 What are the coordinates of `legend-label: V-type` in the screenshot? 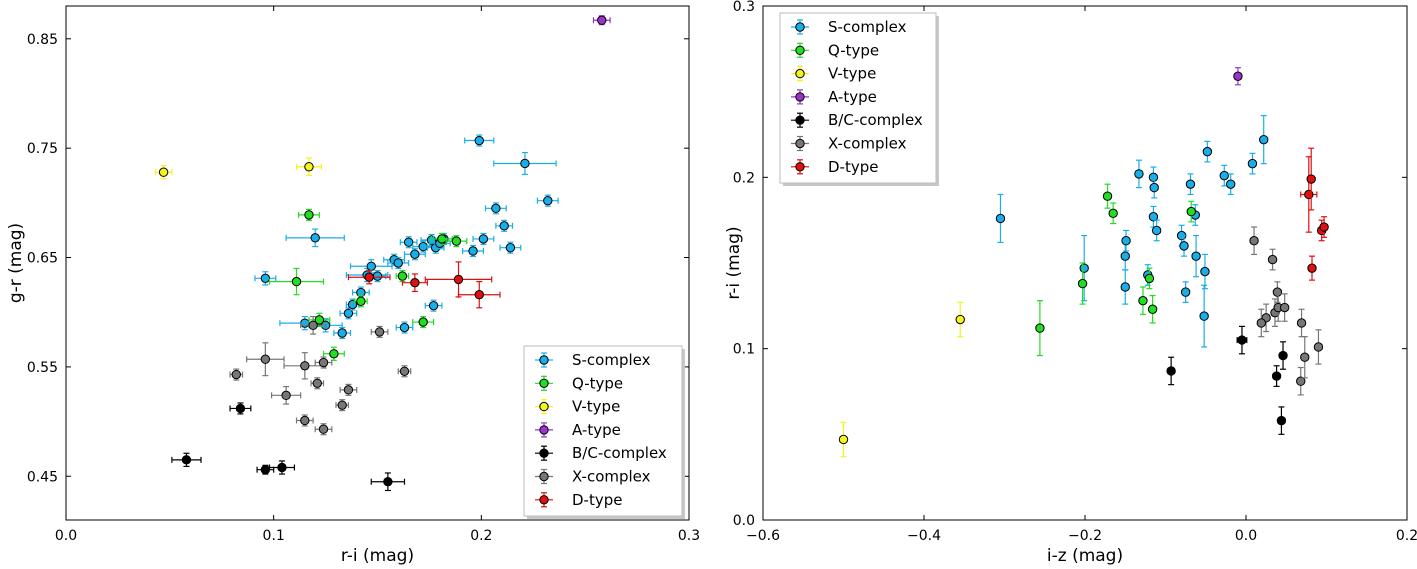 It's located at (852, 74).